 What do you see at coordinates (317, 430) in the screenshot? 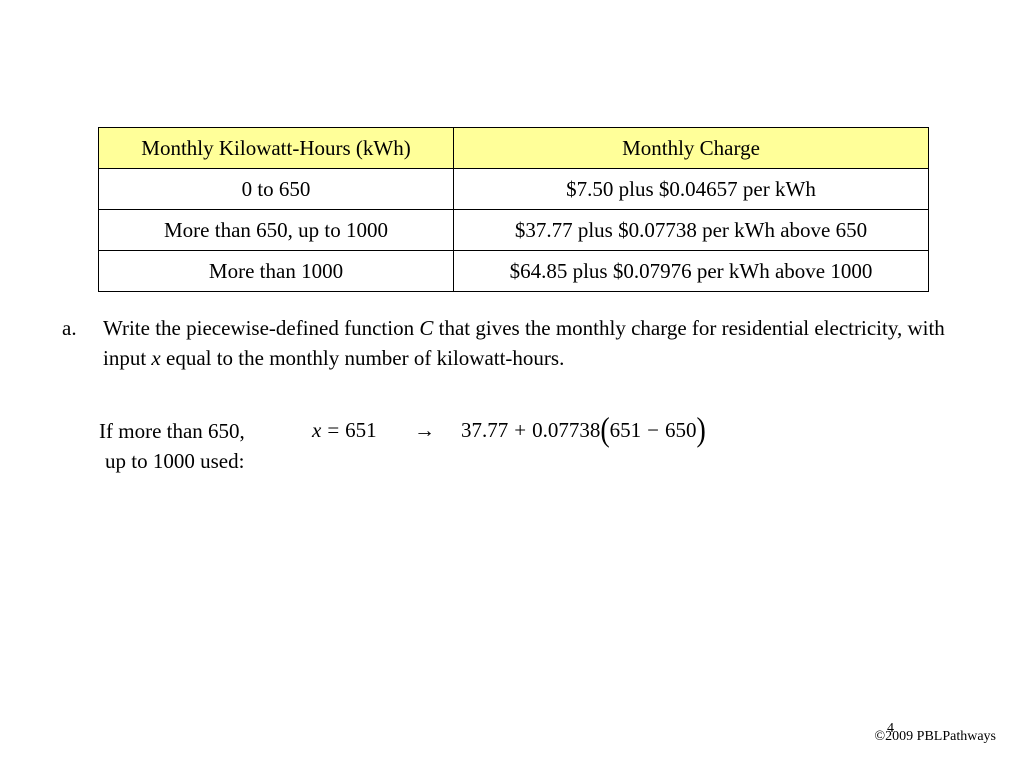
I see `assign-variable: x` at bounding box center [317, 430].